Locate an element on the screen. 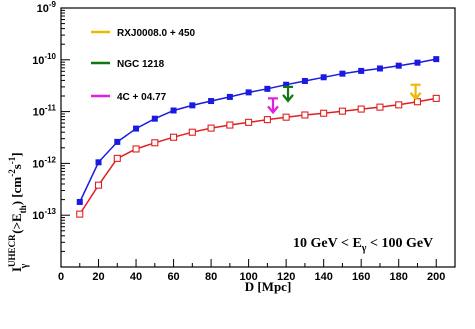  y-tick-label: 10-13 is located at coordinates (44, 214).